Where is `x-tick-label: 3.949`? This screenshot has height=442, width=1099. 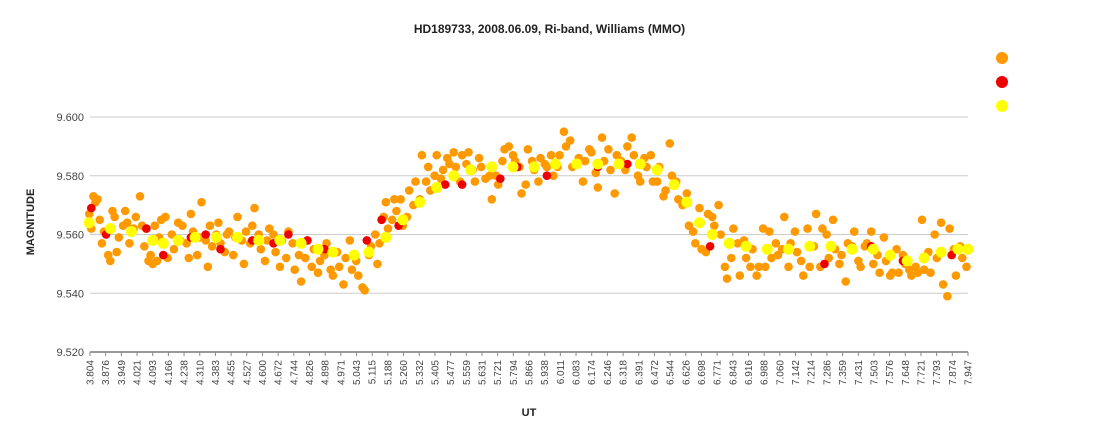 x-tick-label: 3.949 is located at coordinates (122, 372).